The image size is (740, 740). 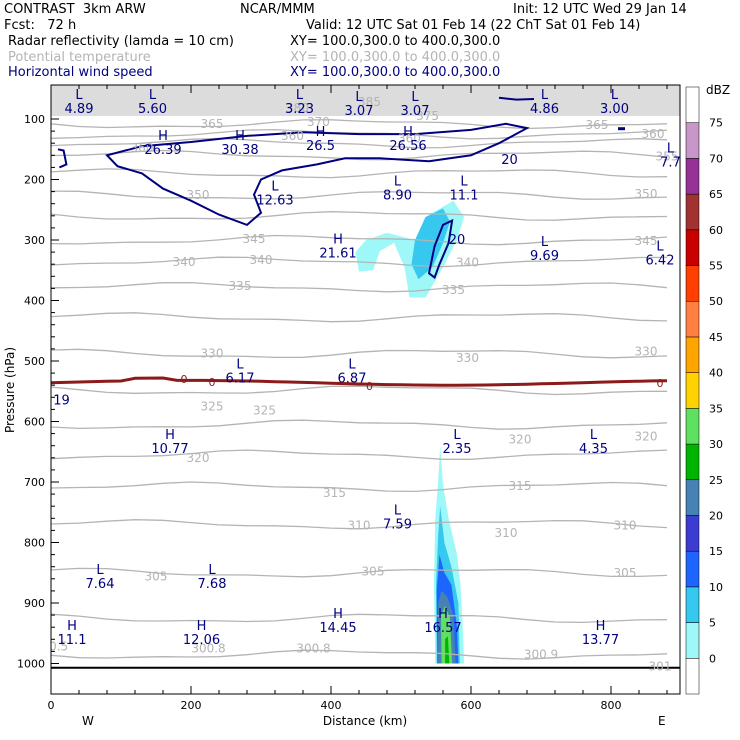 What do you see at coordinates (201, 633) in the screenshot?
I see `extremum-label: H12.06` at bounding box center [201, 633].